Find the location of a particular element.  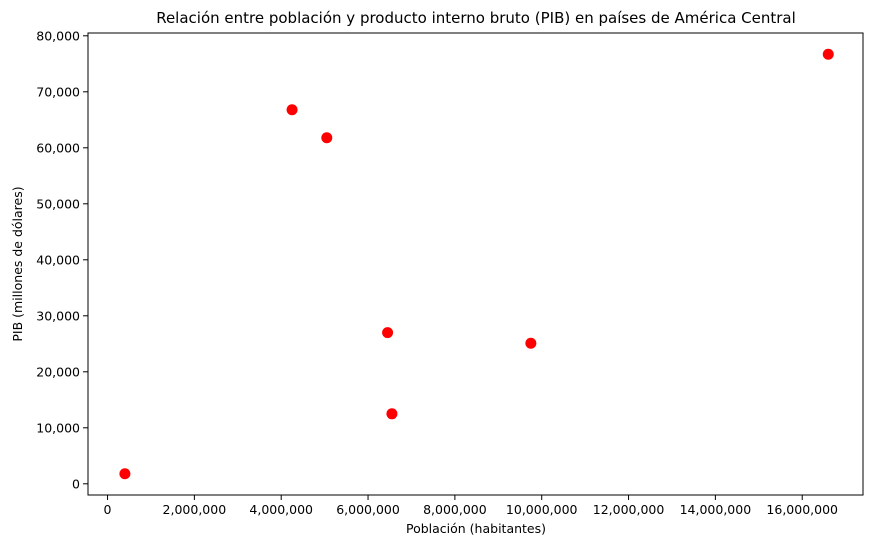

x-tick-label: 6,000,000 is located at coordinates (368, 509).